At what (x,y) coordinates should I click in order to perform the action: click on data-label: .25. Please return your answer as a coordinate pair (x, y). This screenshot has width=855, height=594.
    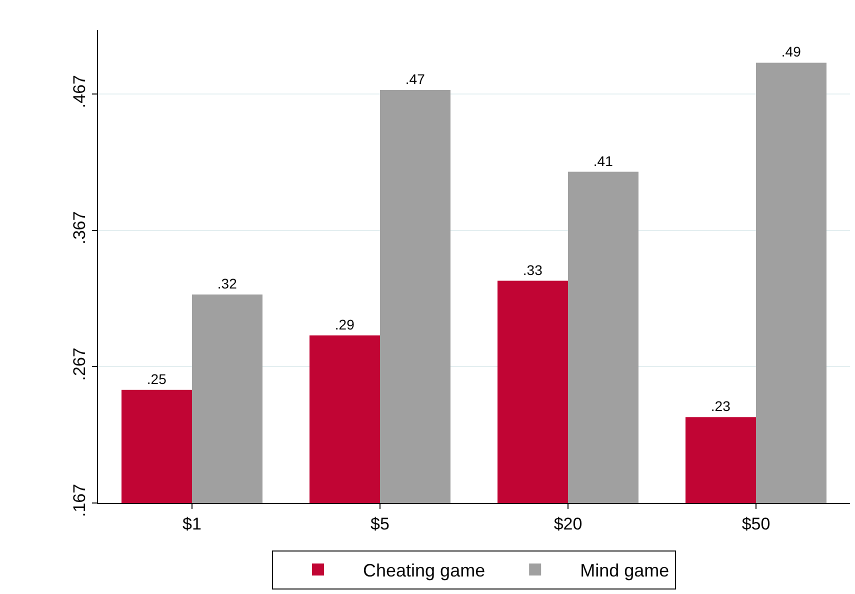
    Looking at the image, I should click on (156, 378).